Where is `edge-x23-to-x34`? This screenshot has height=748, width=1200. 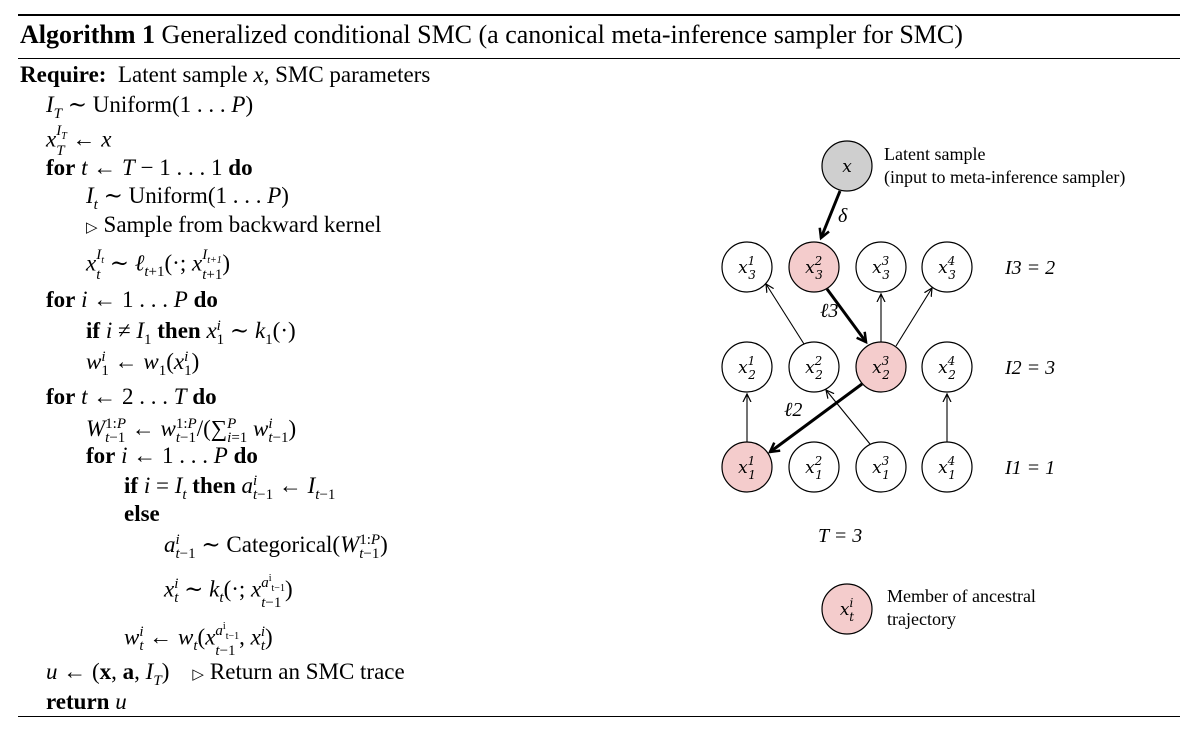 edge-x23-to-x34 is located at coordinates (913, 317).